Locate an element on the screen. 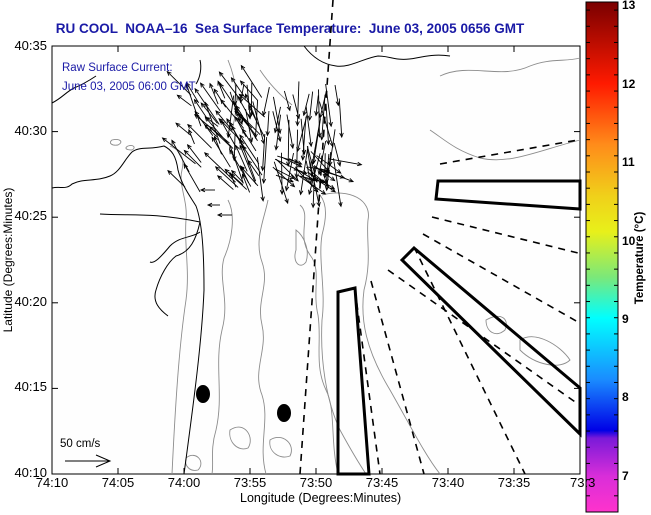  y-tick-label: 40:20 is located at coordinates (30, 301).